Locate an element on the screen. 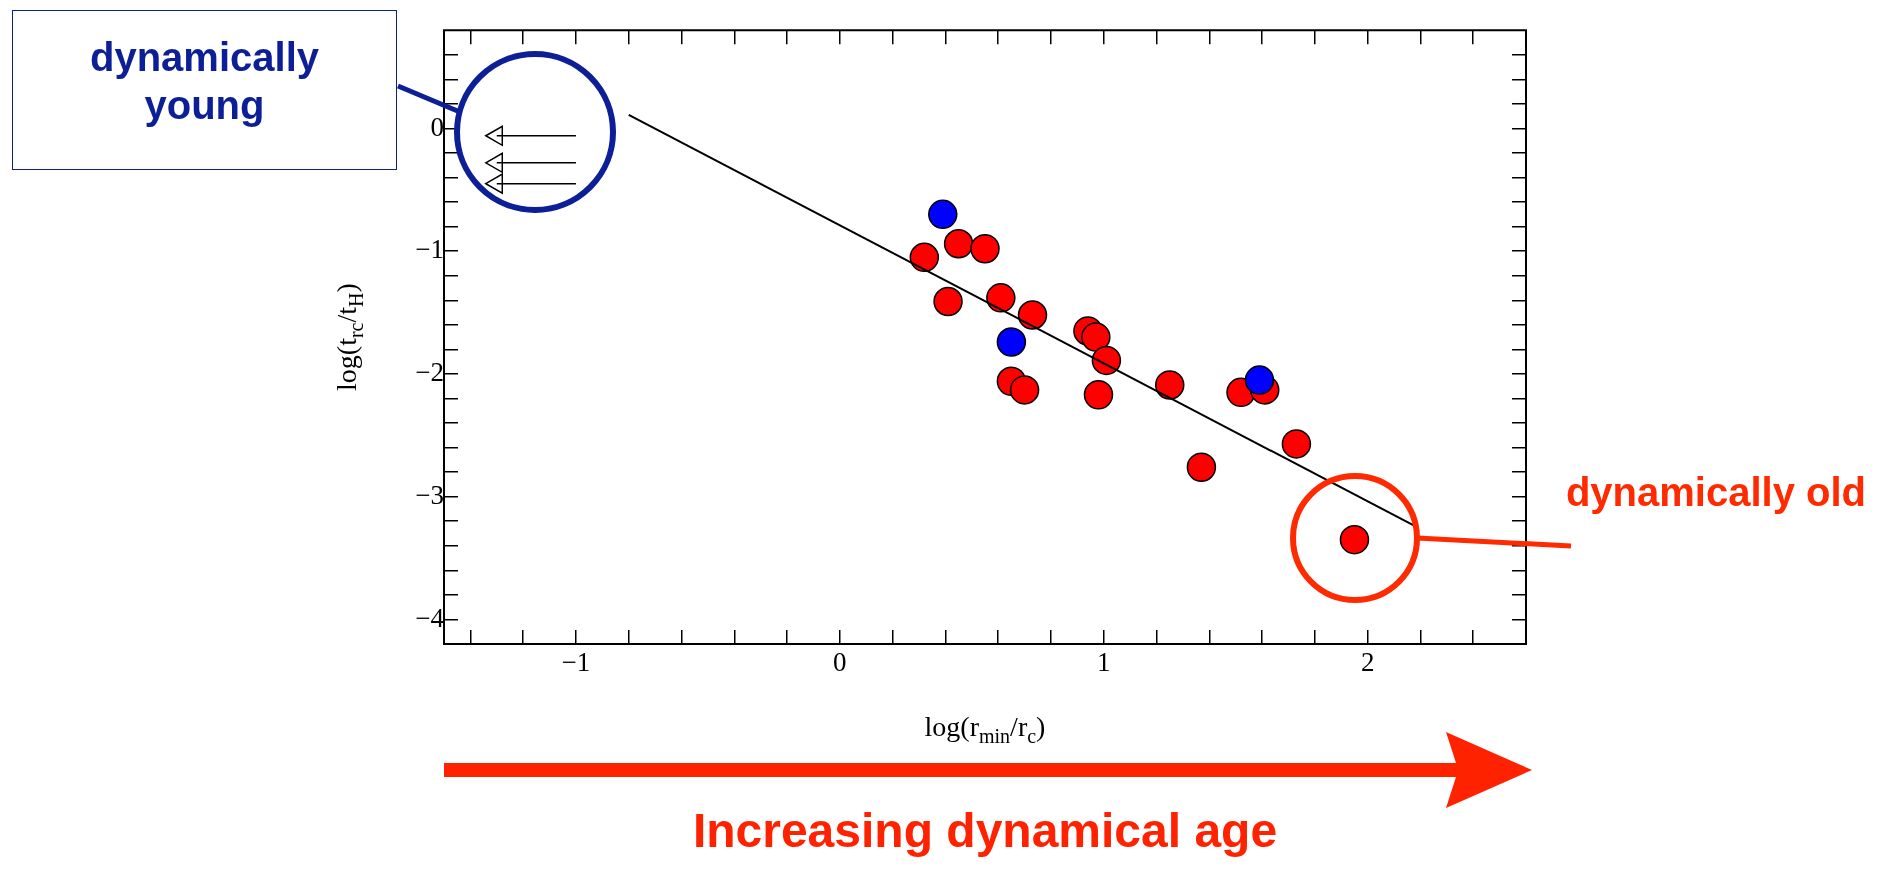  text: dynamically old is located at coordinates (1716, 492).